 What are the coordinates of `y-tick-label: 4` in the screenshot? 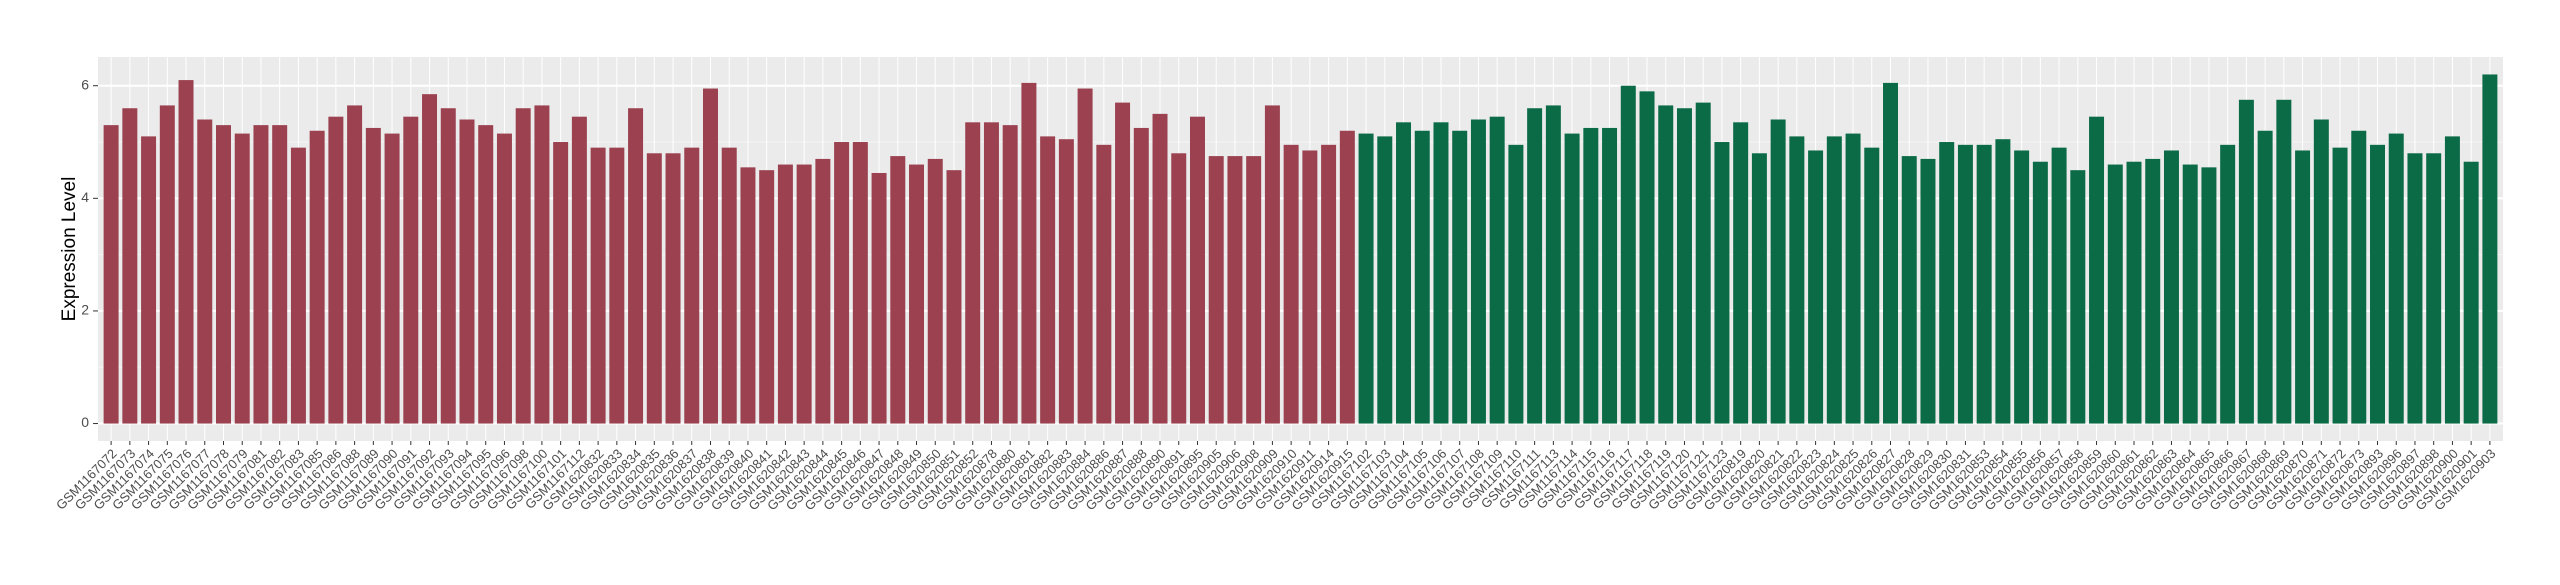 It's located at (85, 197).